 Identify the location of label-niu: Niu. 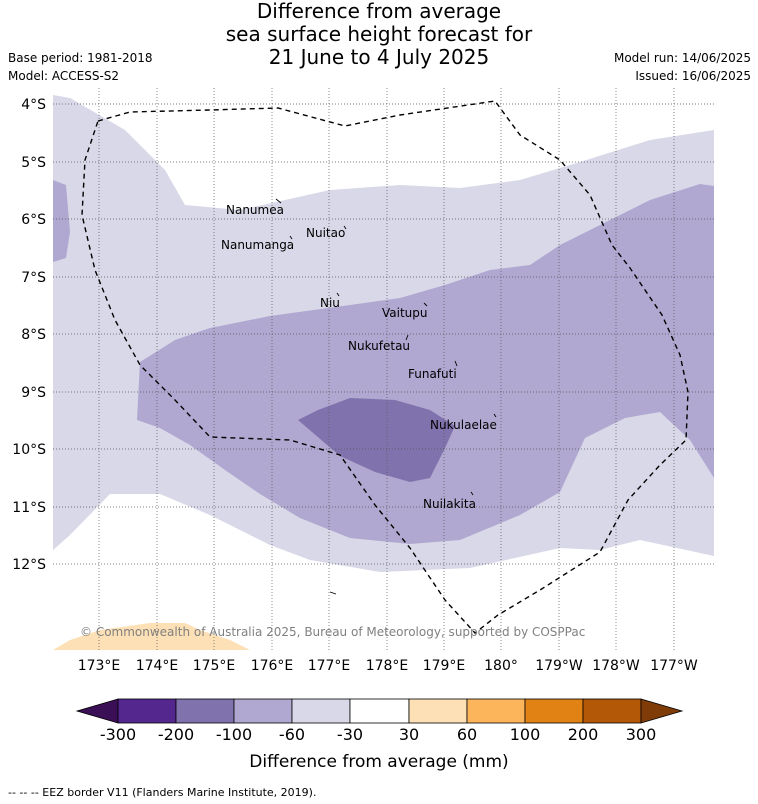
(330, 303).